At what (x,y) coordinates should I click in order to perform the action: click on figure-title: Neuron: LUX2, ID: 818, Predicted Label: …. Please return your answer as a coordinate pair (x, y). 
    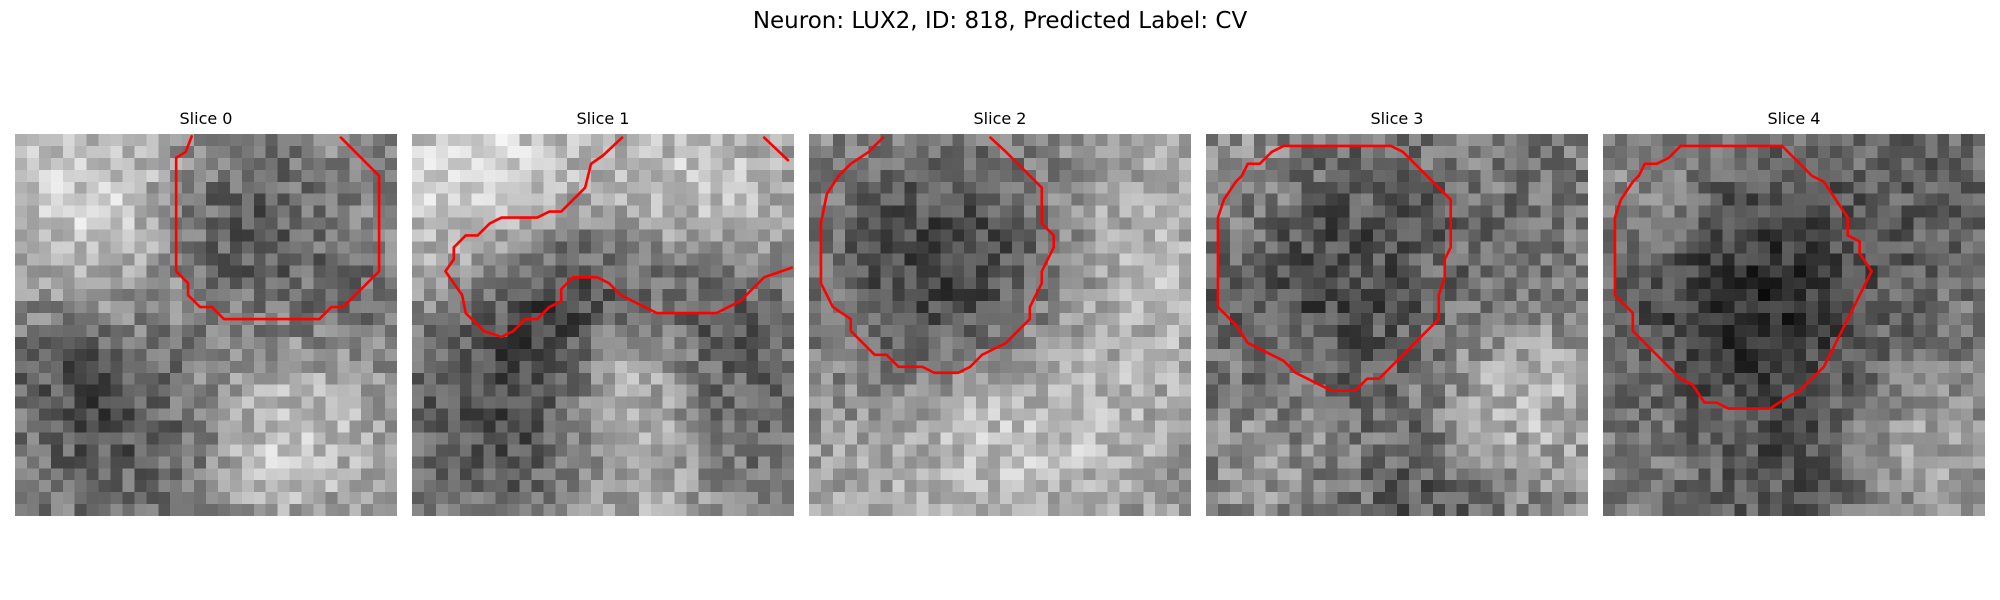
    Looking at the image, I should click on (1000, 21).